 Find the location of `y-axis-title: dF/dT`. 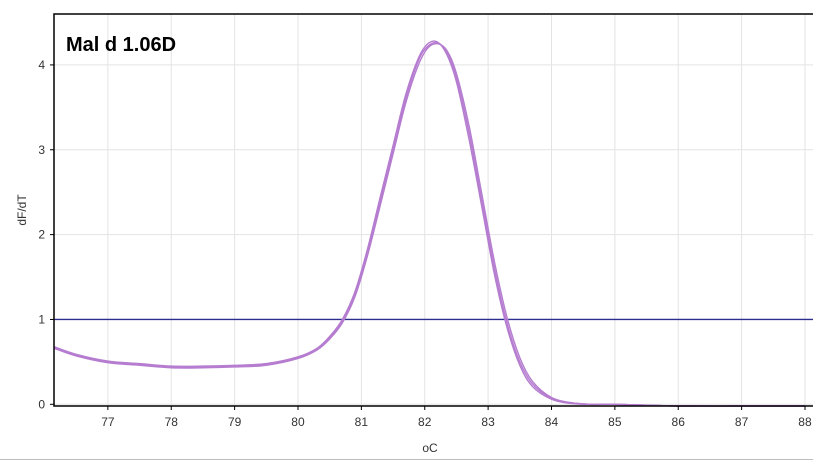

y-axis-title: dF/dT is located at coordinates (22, 210).